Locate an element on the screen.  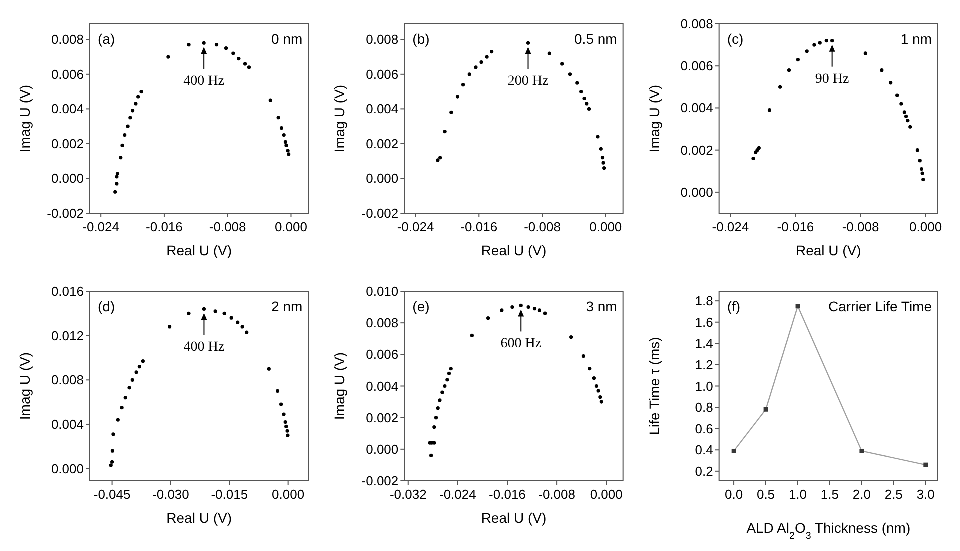
x-tick-label: 0.5 is located at coordinates (766, 494).